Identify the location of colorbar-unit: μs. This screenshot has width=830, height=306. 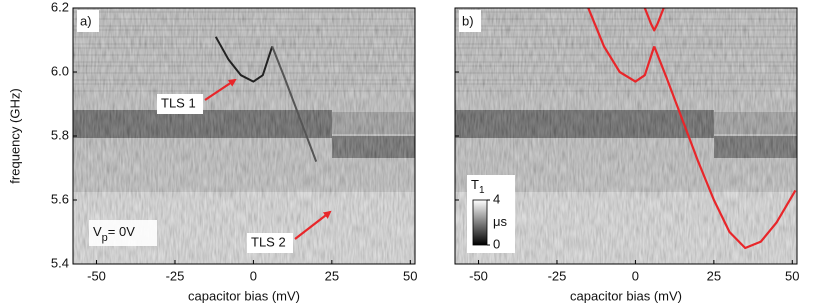
(500, 221).